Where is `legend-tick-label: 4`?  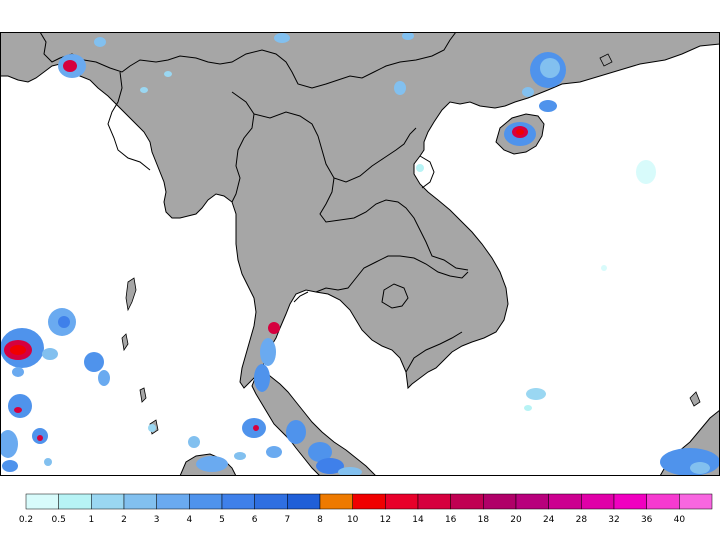 legend-tick-label: 4 is located at coordinates (189, 520).